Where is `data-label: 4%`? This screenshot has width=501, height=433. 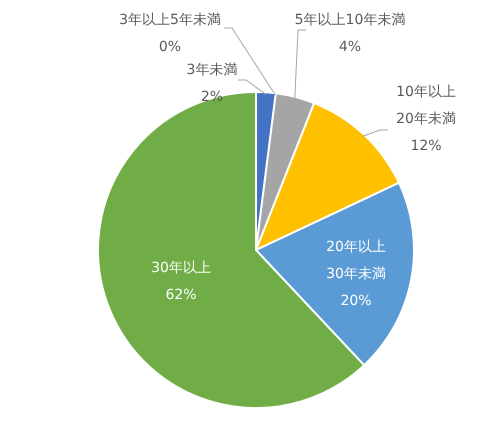
data-label: 4% is located at coordinates (350, 46).